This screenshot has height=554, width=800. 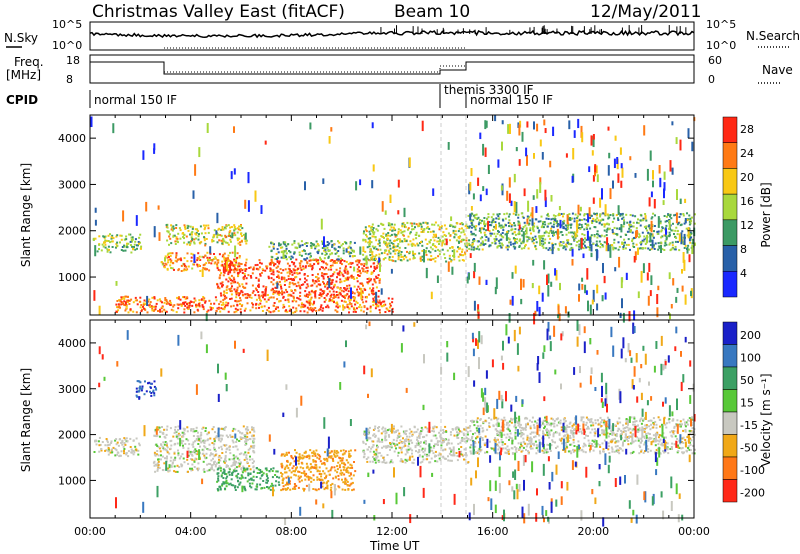 What do you see at coordinates (72, 277) in the screenshot?
I see `y-tick-label: 1000` at bounding box center [72, 277].